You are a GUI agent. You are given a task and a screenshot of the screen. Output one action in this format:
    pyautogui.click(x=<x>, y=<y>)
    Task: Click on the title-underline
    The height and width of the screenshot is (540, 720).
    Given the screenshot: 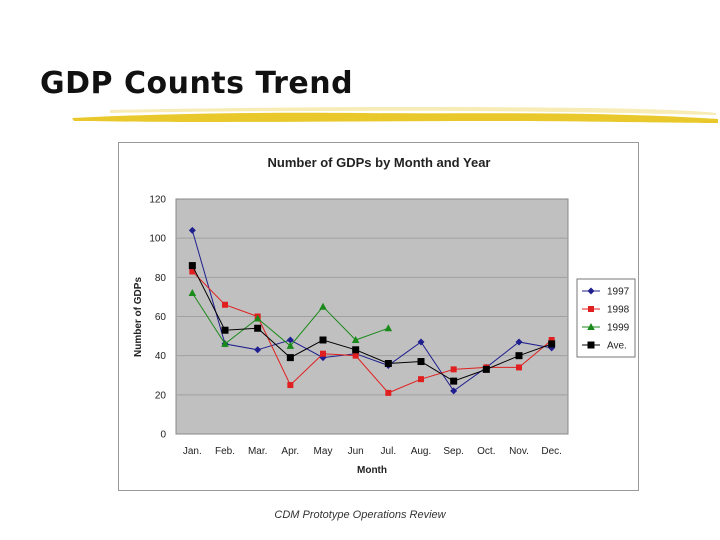 What is the action you would take?
    pyautogui.click(x=395, y=114)
    